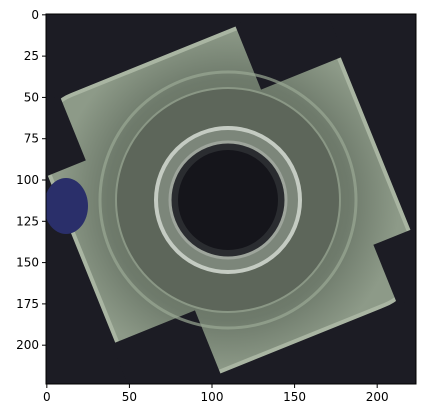 This screenshot has width=425, height=417. Describe the element at coordinates (27, 221) in the screenshot. I see `y-tick-label: 125` at that location.